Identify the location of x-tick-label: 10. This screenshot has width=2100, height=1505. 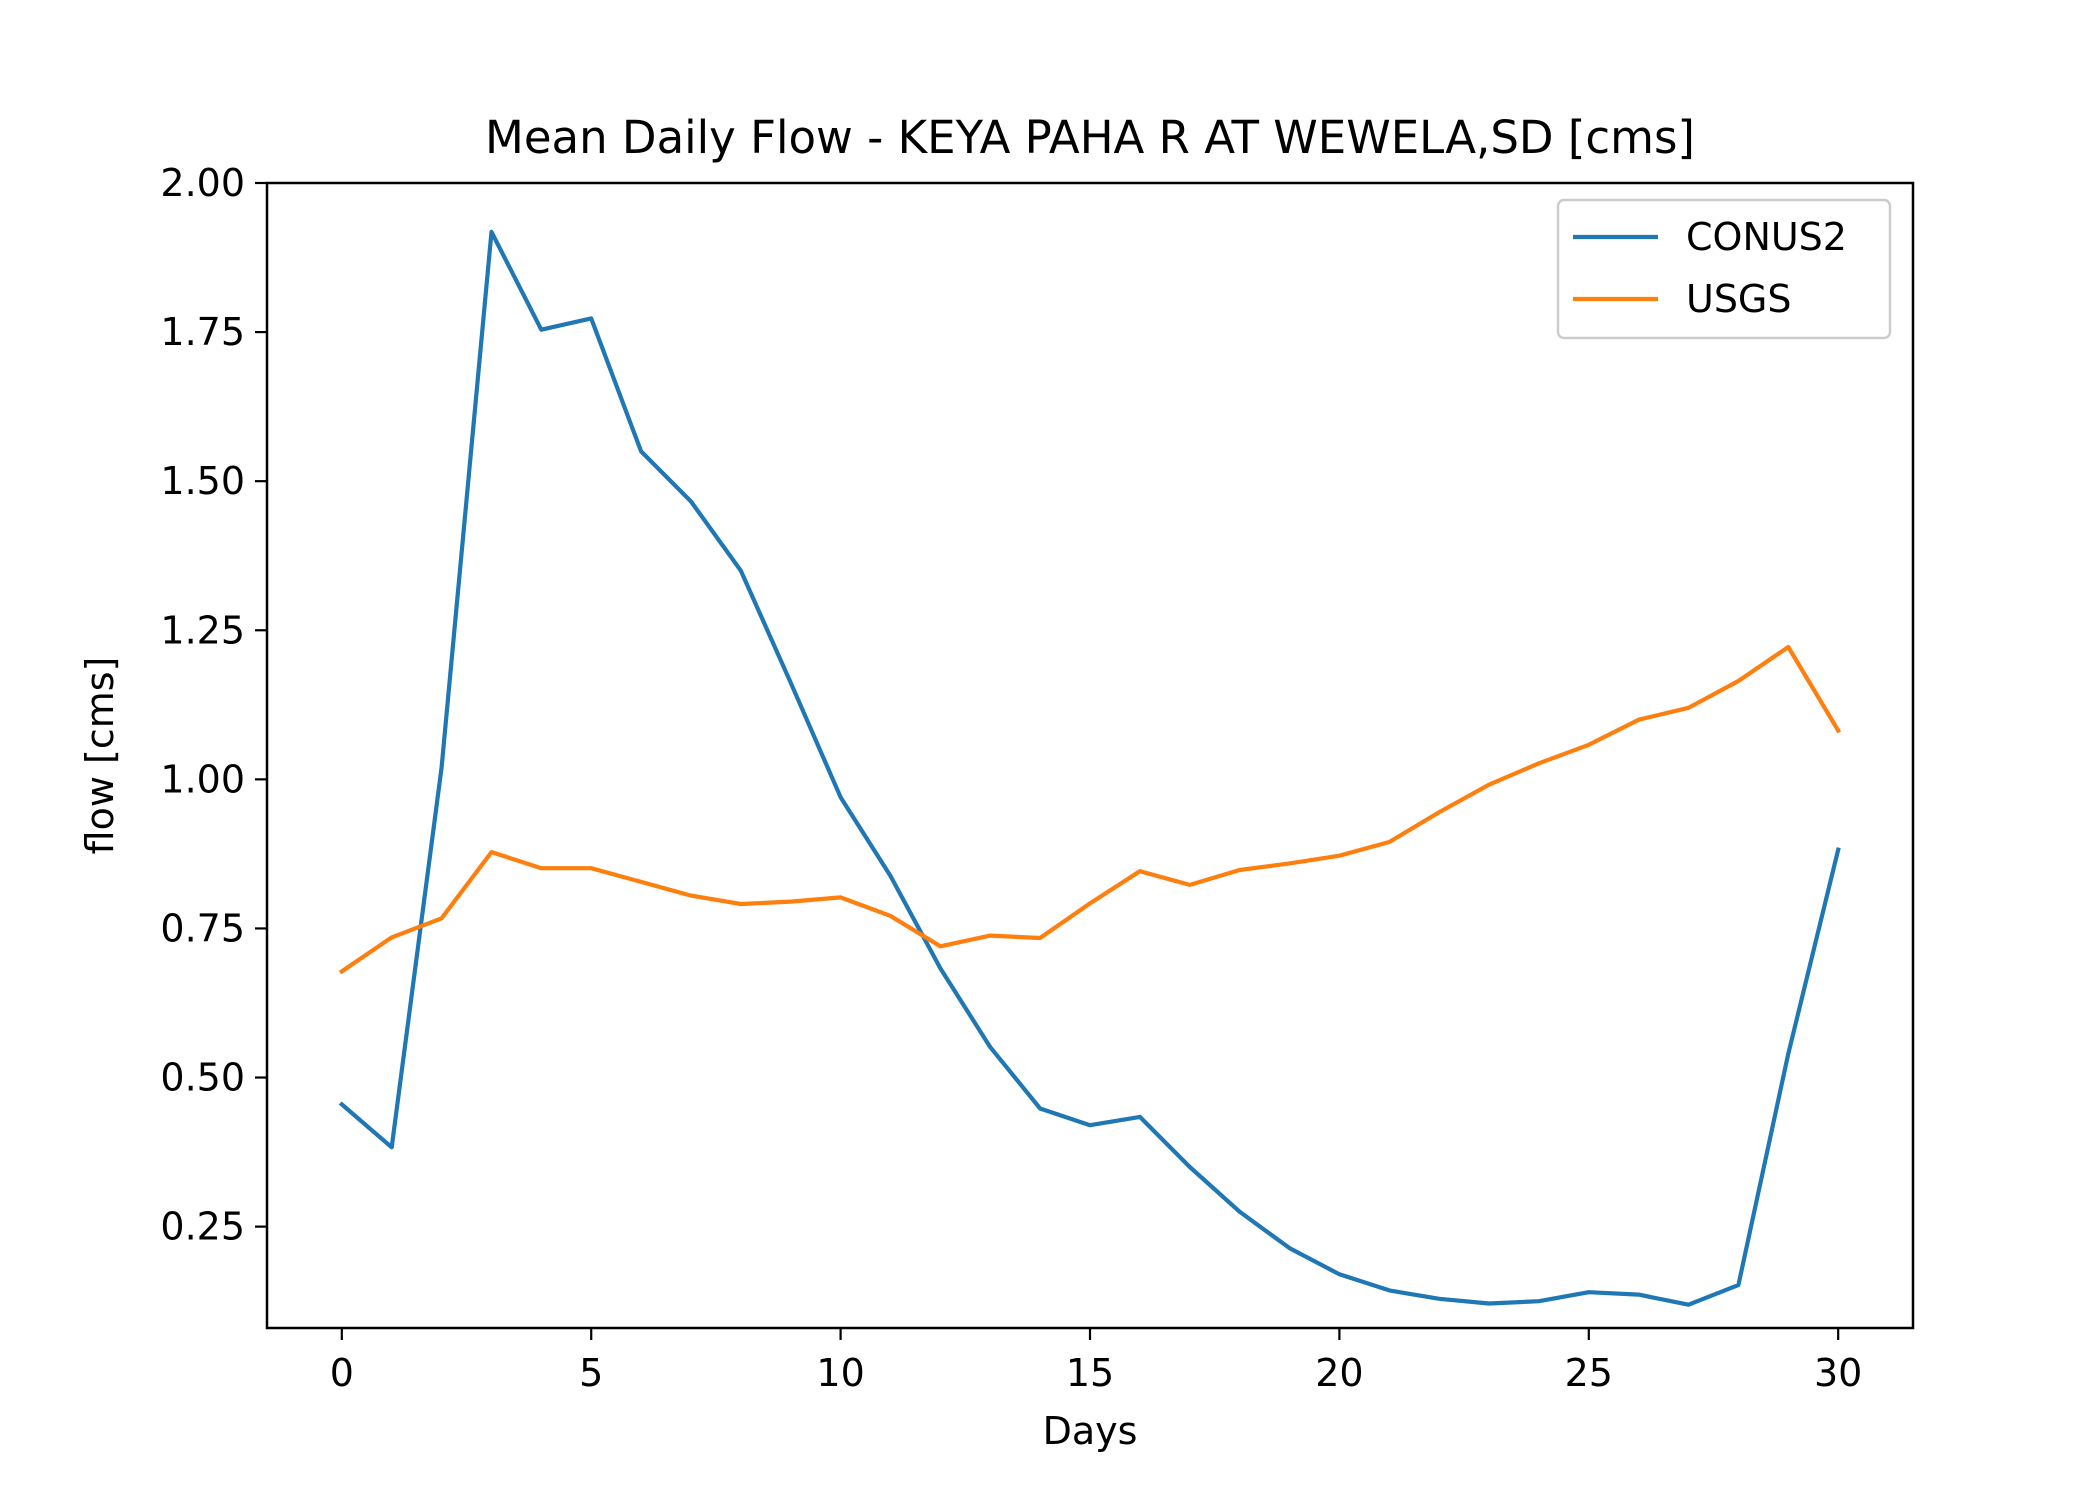
(840, 1373).